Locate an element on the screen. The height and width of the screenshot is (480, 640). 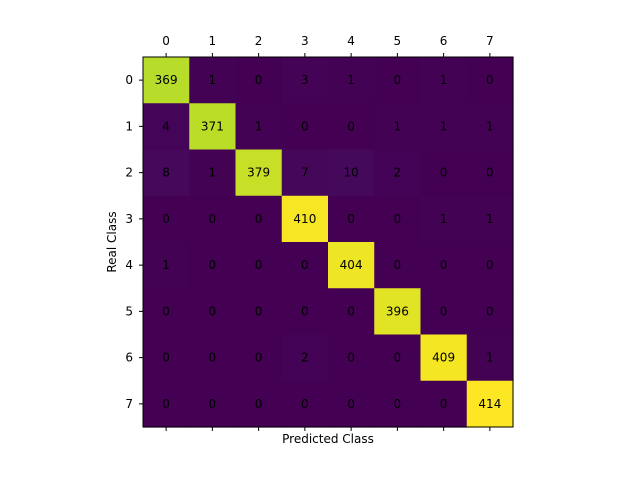
heatmap-cell-r7-c2 is located at coordinates (259, 404).